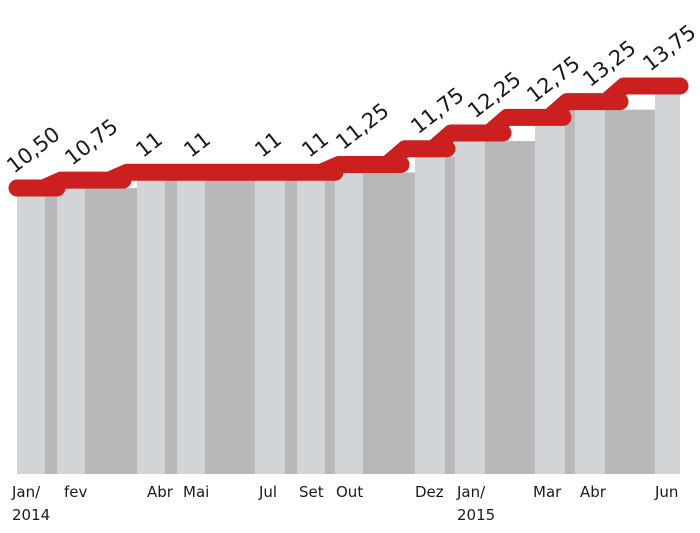 The image size is (700, 533). What do you see at coordinates (476, 515) in the screenshot?
I see `x-tick-year-label: 2015` at bounding box center [476, 515].